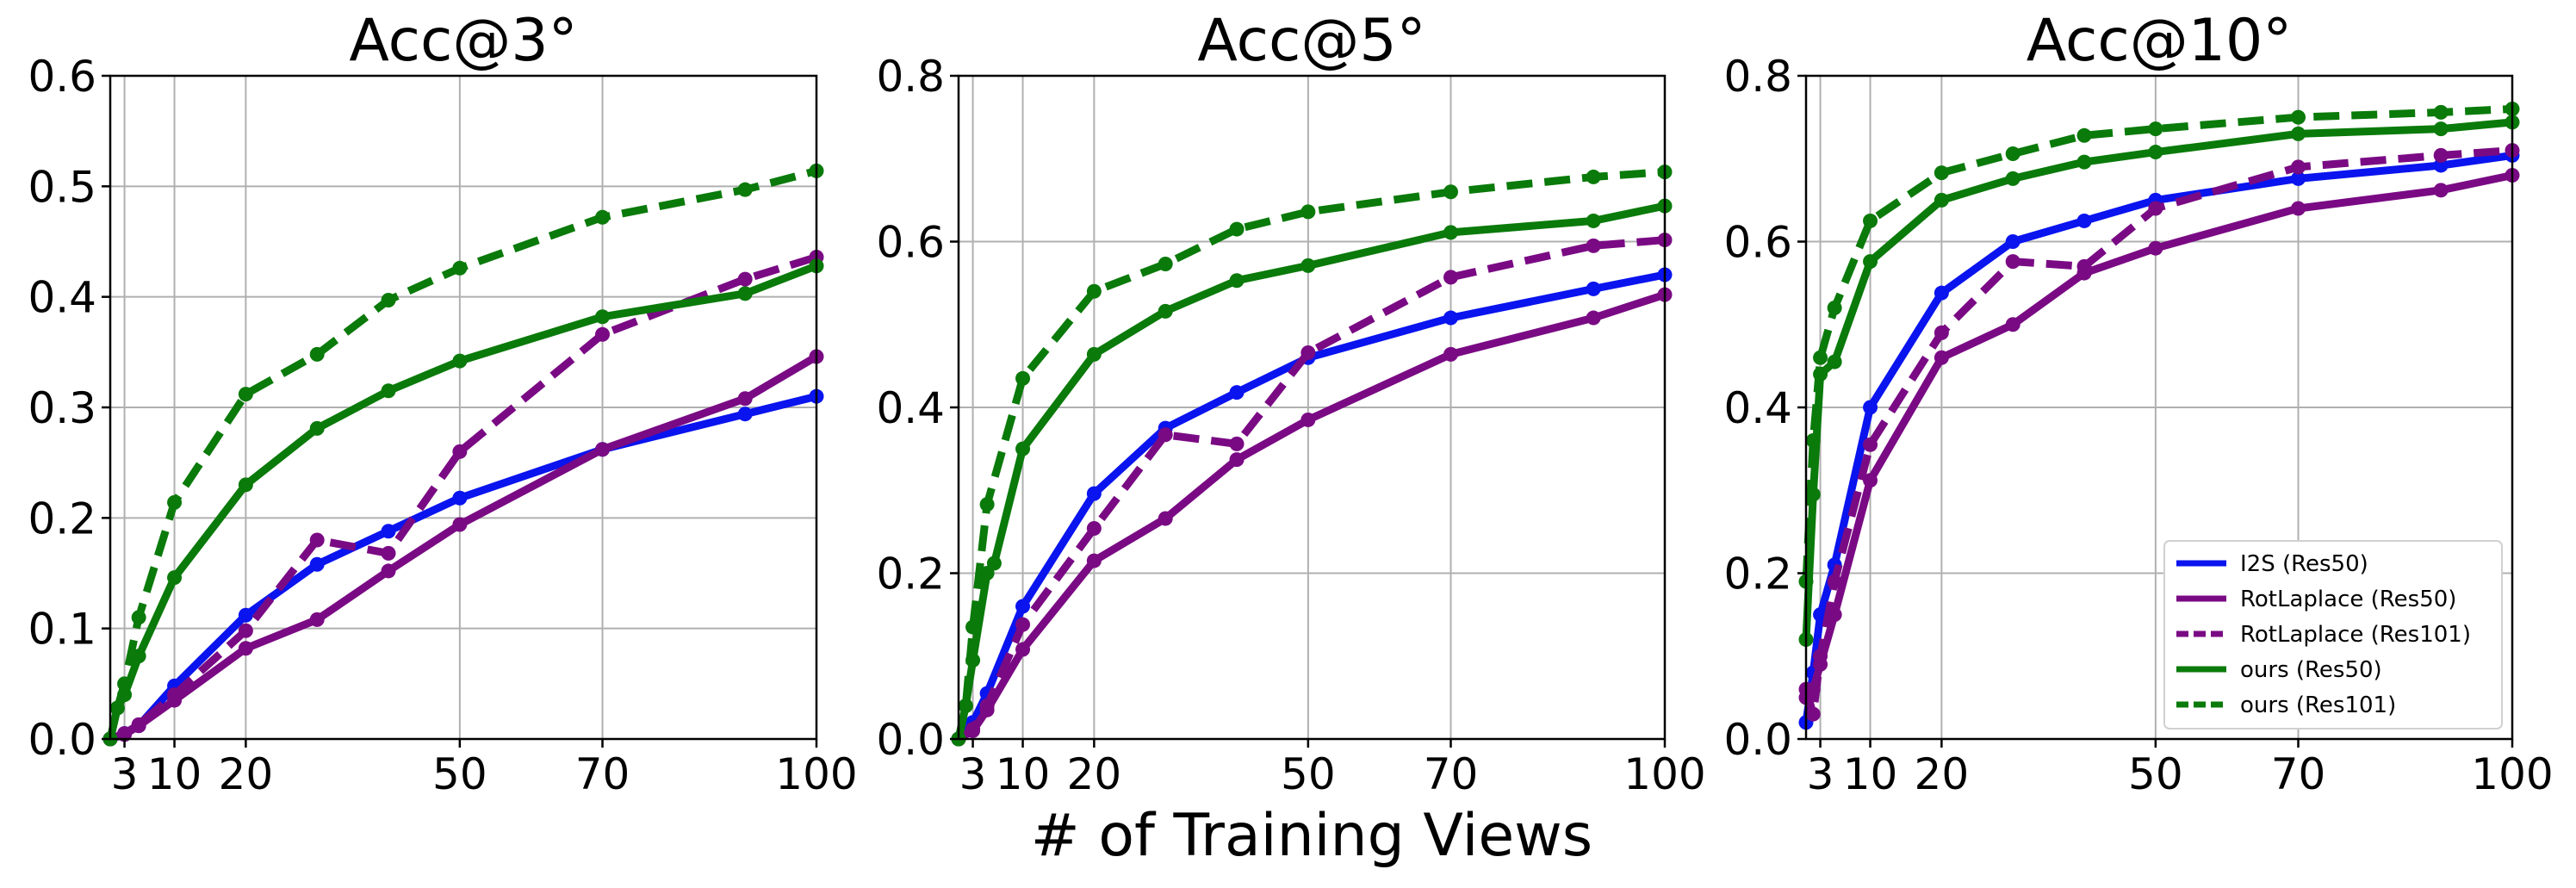 The width and height of the screenshot is (2576, 888). Describe the element at coordinates (2318, 705) in the screenshot. I see `legend-label: ours (Res101)` at that location.